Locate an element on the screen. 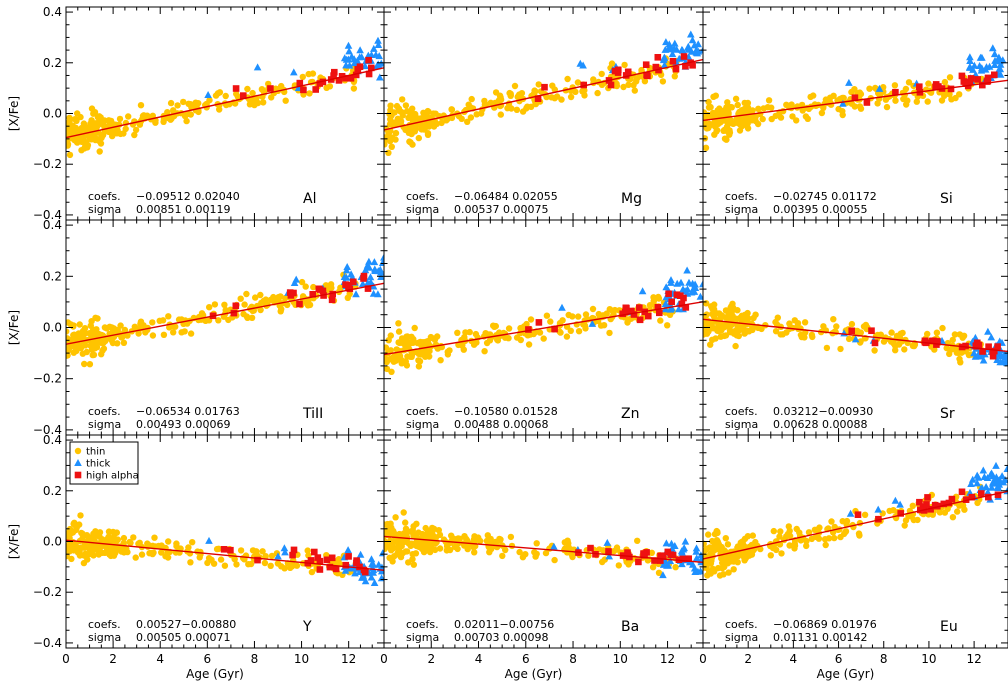 The height and width of the screenshot is (687, 1008). x-tick-label: 8 is located at coordinates (884, 659).